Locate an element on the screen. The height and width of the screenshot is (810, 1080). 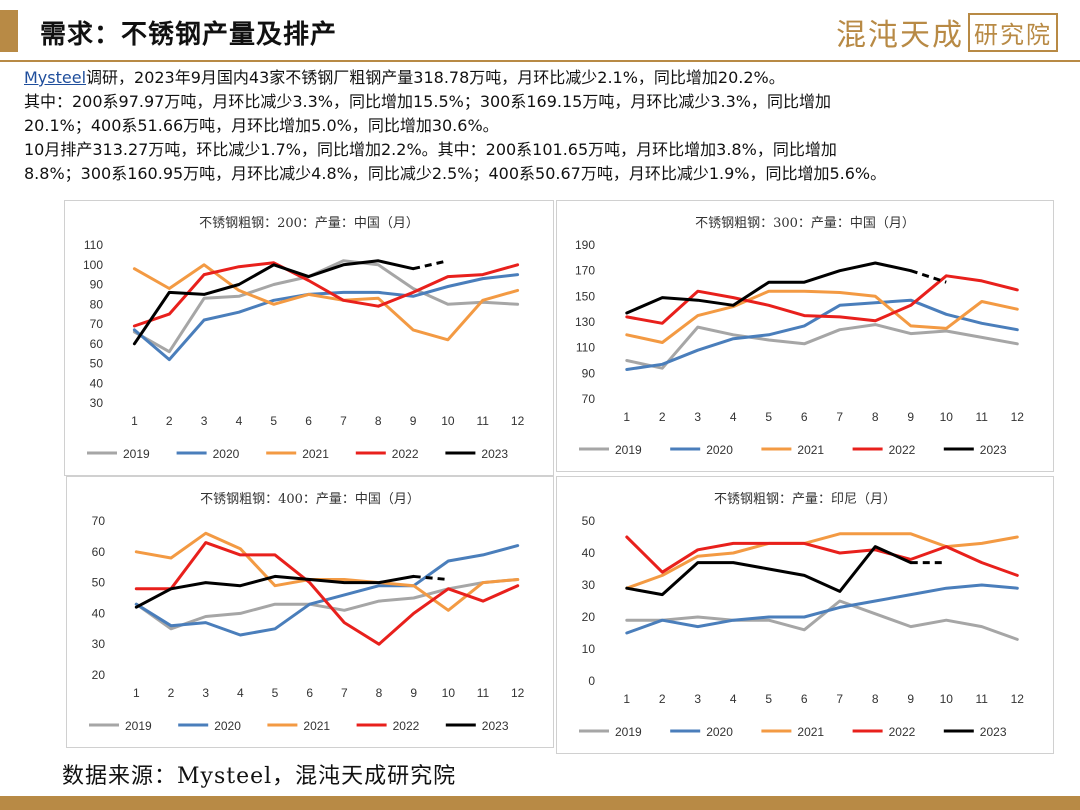
y-tick-label: 90 is located at coordinates (97, 285).